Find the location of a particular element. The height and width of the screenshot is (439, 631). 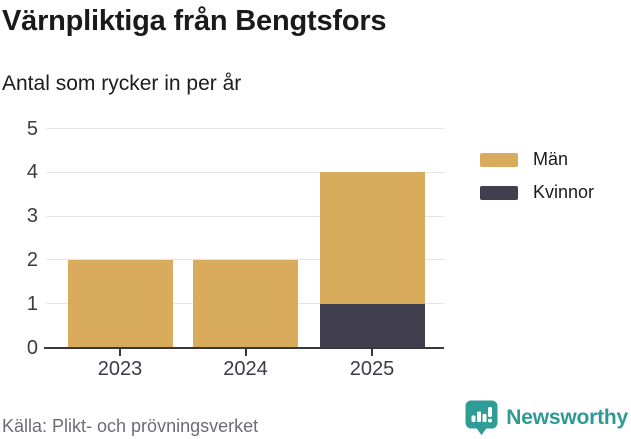

x-axis-tick-label: 2024 is located at coordinates (245, 369).